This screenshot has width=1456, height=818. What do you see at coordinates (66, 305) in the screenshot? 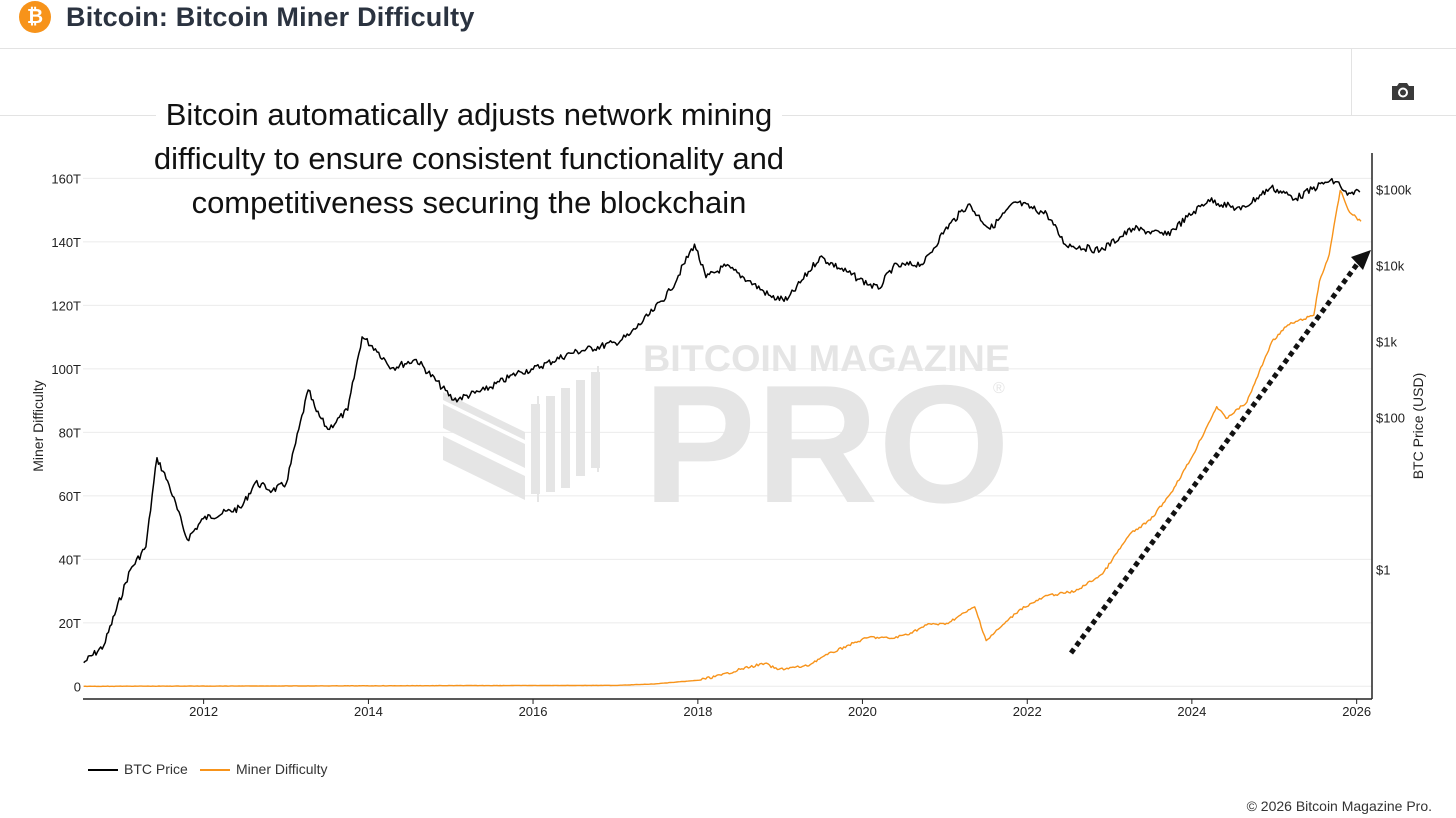
I see `y-tick-label: 120T` at bounding box center [66, 305].